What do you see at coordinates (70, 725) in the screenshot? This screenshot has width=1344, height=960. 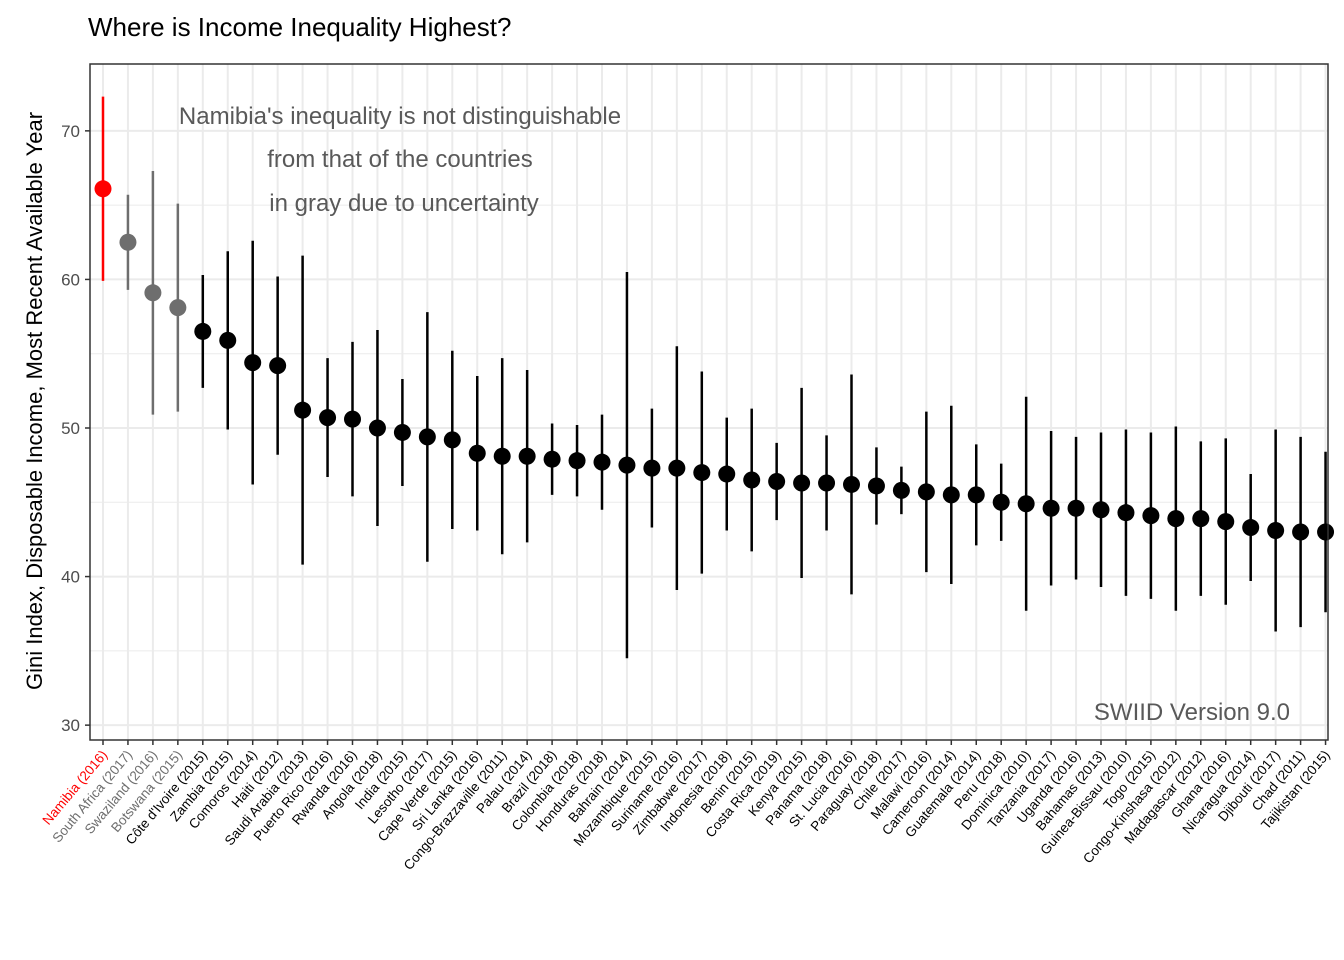 I see `y-tick-label: 30` at bounding box center [70, 725].